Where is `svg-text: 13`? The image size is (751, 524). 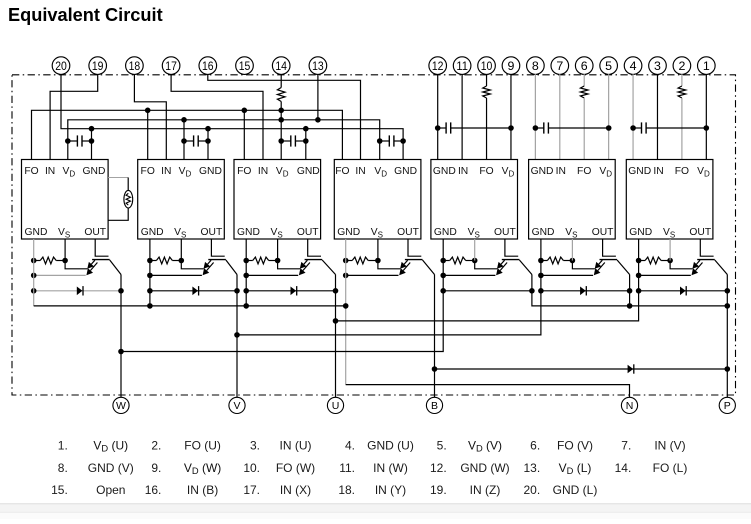
svg-text: 13 is located at coordinates (318, 66).